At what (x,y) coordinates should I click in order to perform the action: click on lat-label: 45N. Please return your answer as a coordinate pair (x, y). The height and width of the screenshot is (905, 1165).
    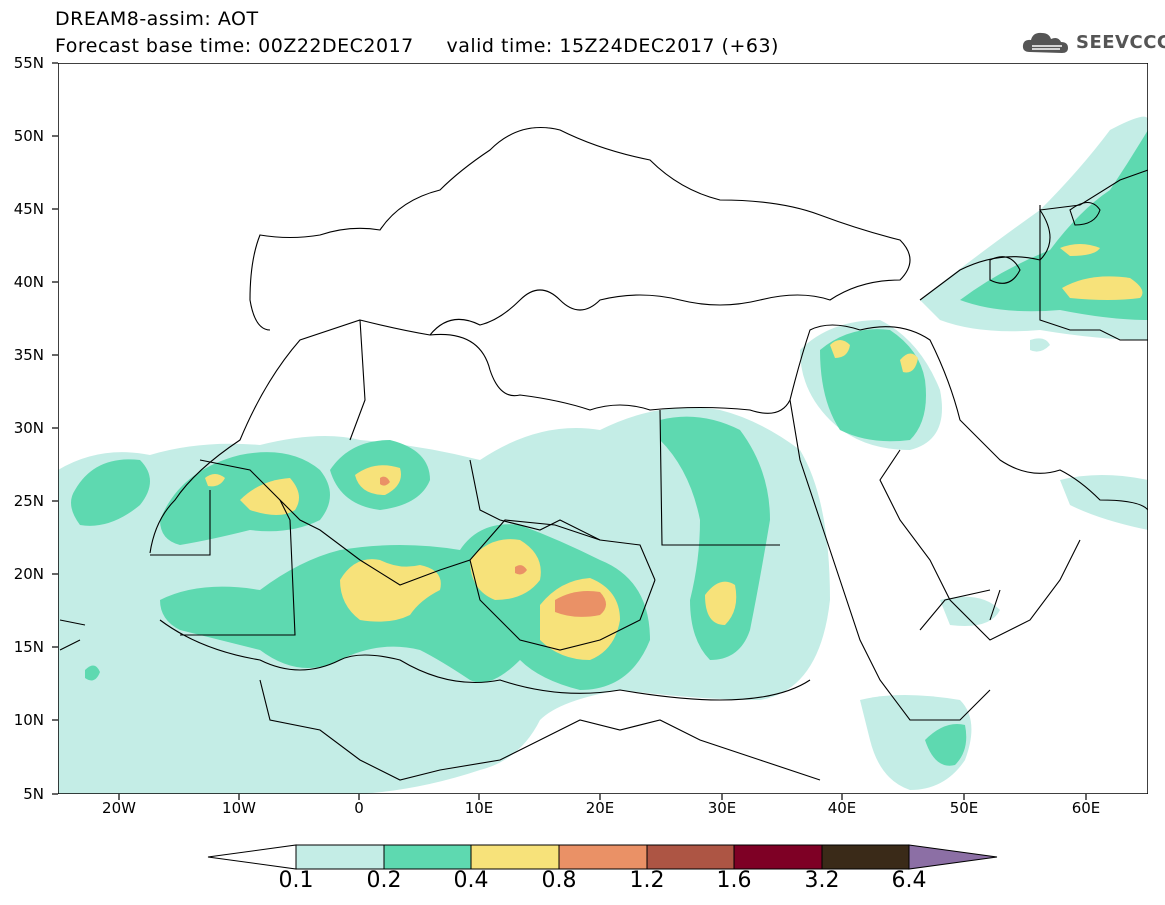
    Looking at the image, I should click on (28, 209).